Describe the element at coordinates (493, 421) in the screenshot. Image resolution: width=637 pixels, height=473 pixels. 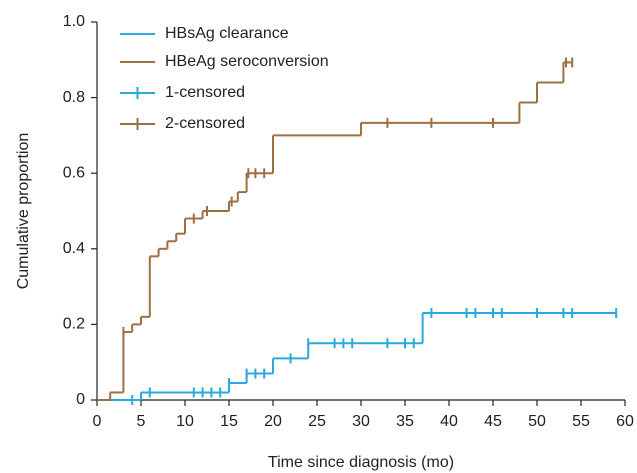
I see `x-tick-label: 45` at that location.